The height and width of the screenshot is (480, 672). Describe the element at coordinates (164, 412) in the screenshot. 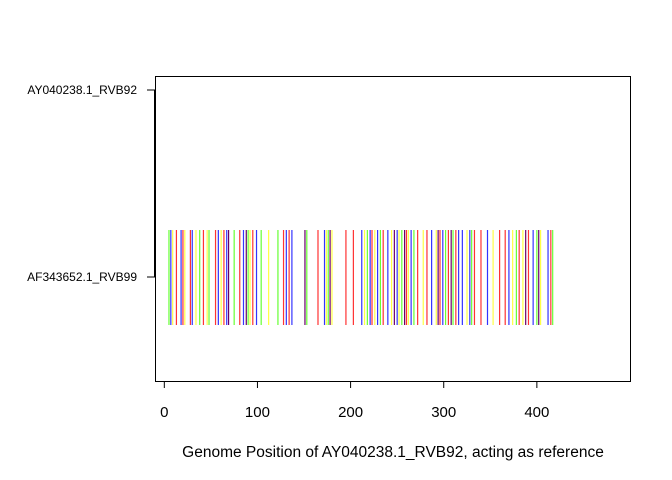

I see `x-tick-label: 0` at that location.